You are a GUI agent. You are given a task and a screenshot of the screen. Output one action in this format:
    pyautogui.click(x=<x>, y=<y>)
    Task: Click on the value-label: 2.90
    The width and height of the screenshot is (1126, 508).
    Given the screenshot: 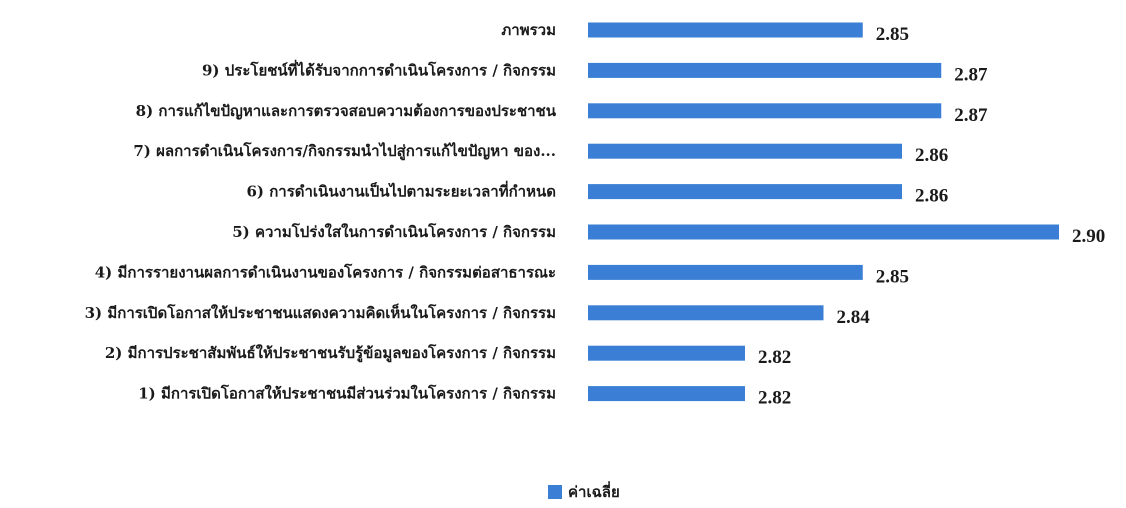 What is the action you would take?
    pyautogui.click(x=1088, y=236)
    